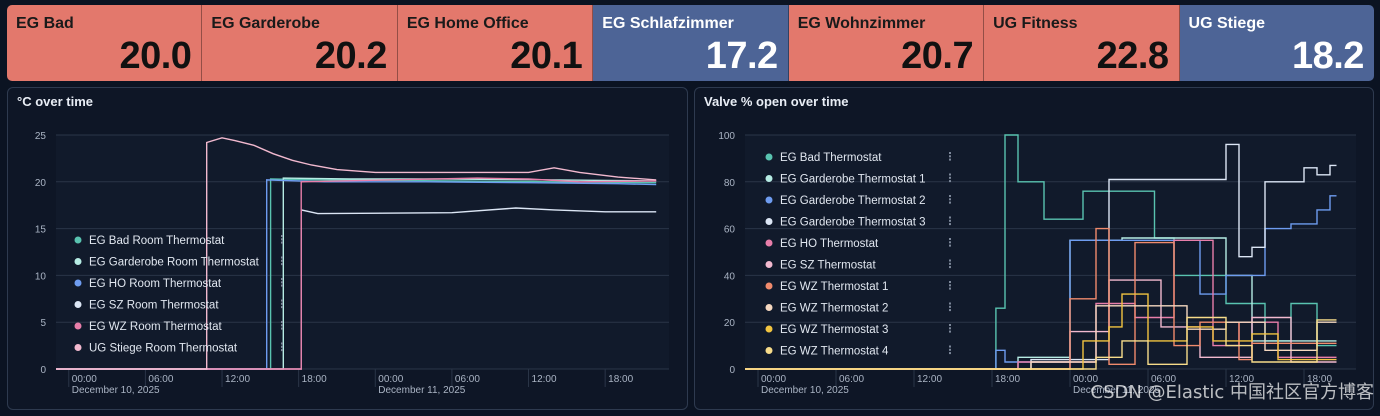  Describe the element at coordinates (730, 230) in the screenshot. I see `y-tick-label: 60` at that location.